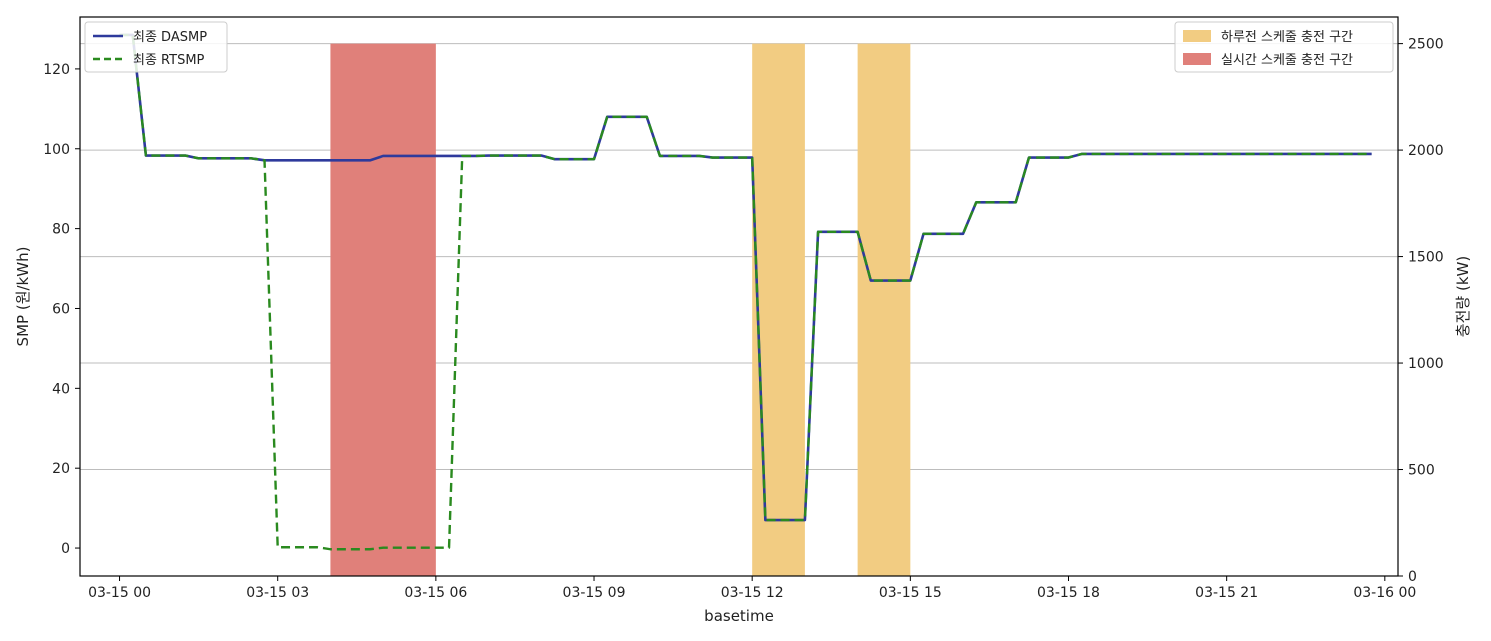 This screenshot has width=1491, height=641. I want to click on legend-lines: 최종 DASMP 최종 RTSMP, so click(156, 47).